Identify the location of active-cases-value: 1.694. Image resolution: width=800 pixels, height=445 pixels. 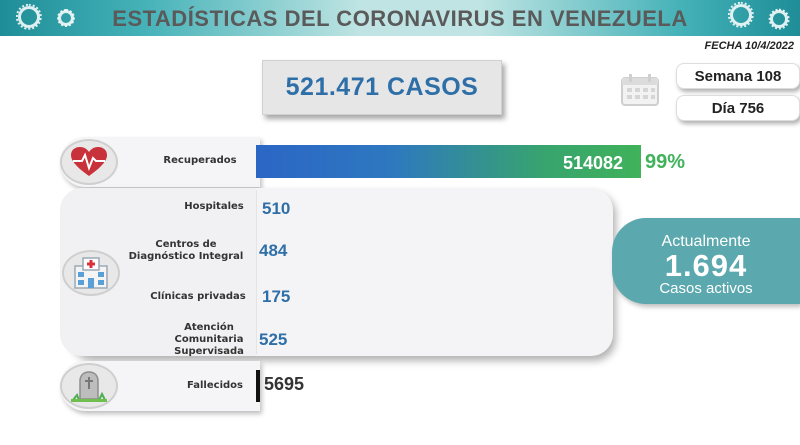
(706, 265).